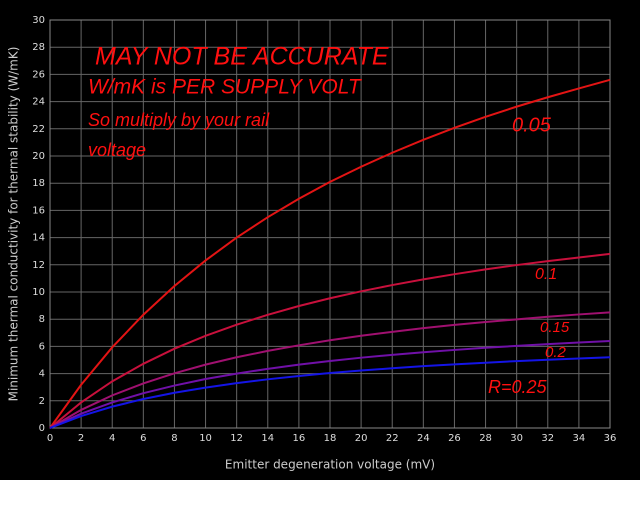  Describe the element at coordinates (112, 438) in the screenshot. I see `x-tick-label: 4` at that location.